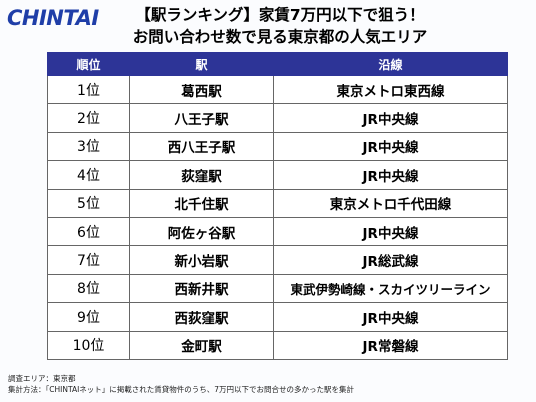 The width and height of the screenshot is (536, 402). Describe the element at coordinates (390, 203) in the screenshot. I see `line-cell: 東京メトロ千代田線` at that location.